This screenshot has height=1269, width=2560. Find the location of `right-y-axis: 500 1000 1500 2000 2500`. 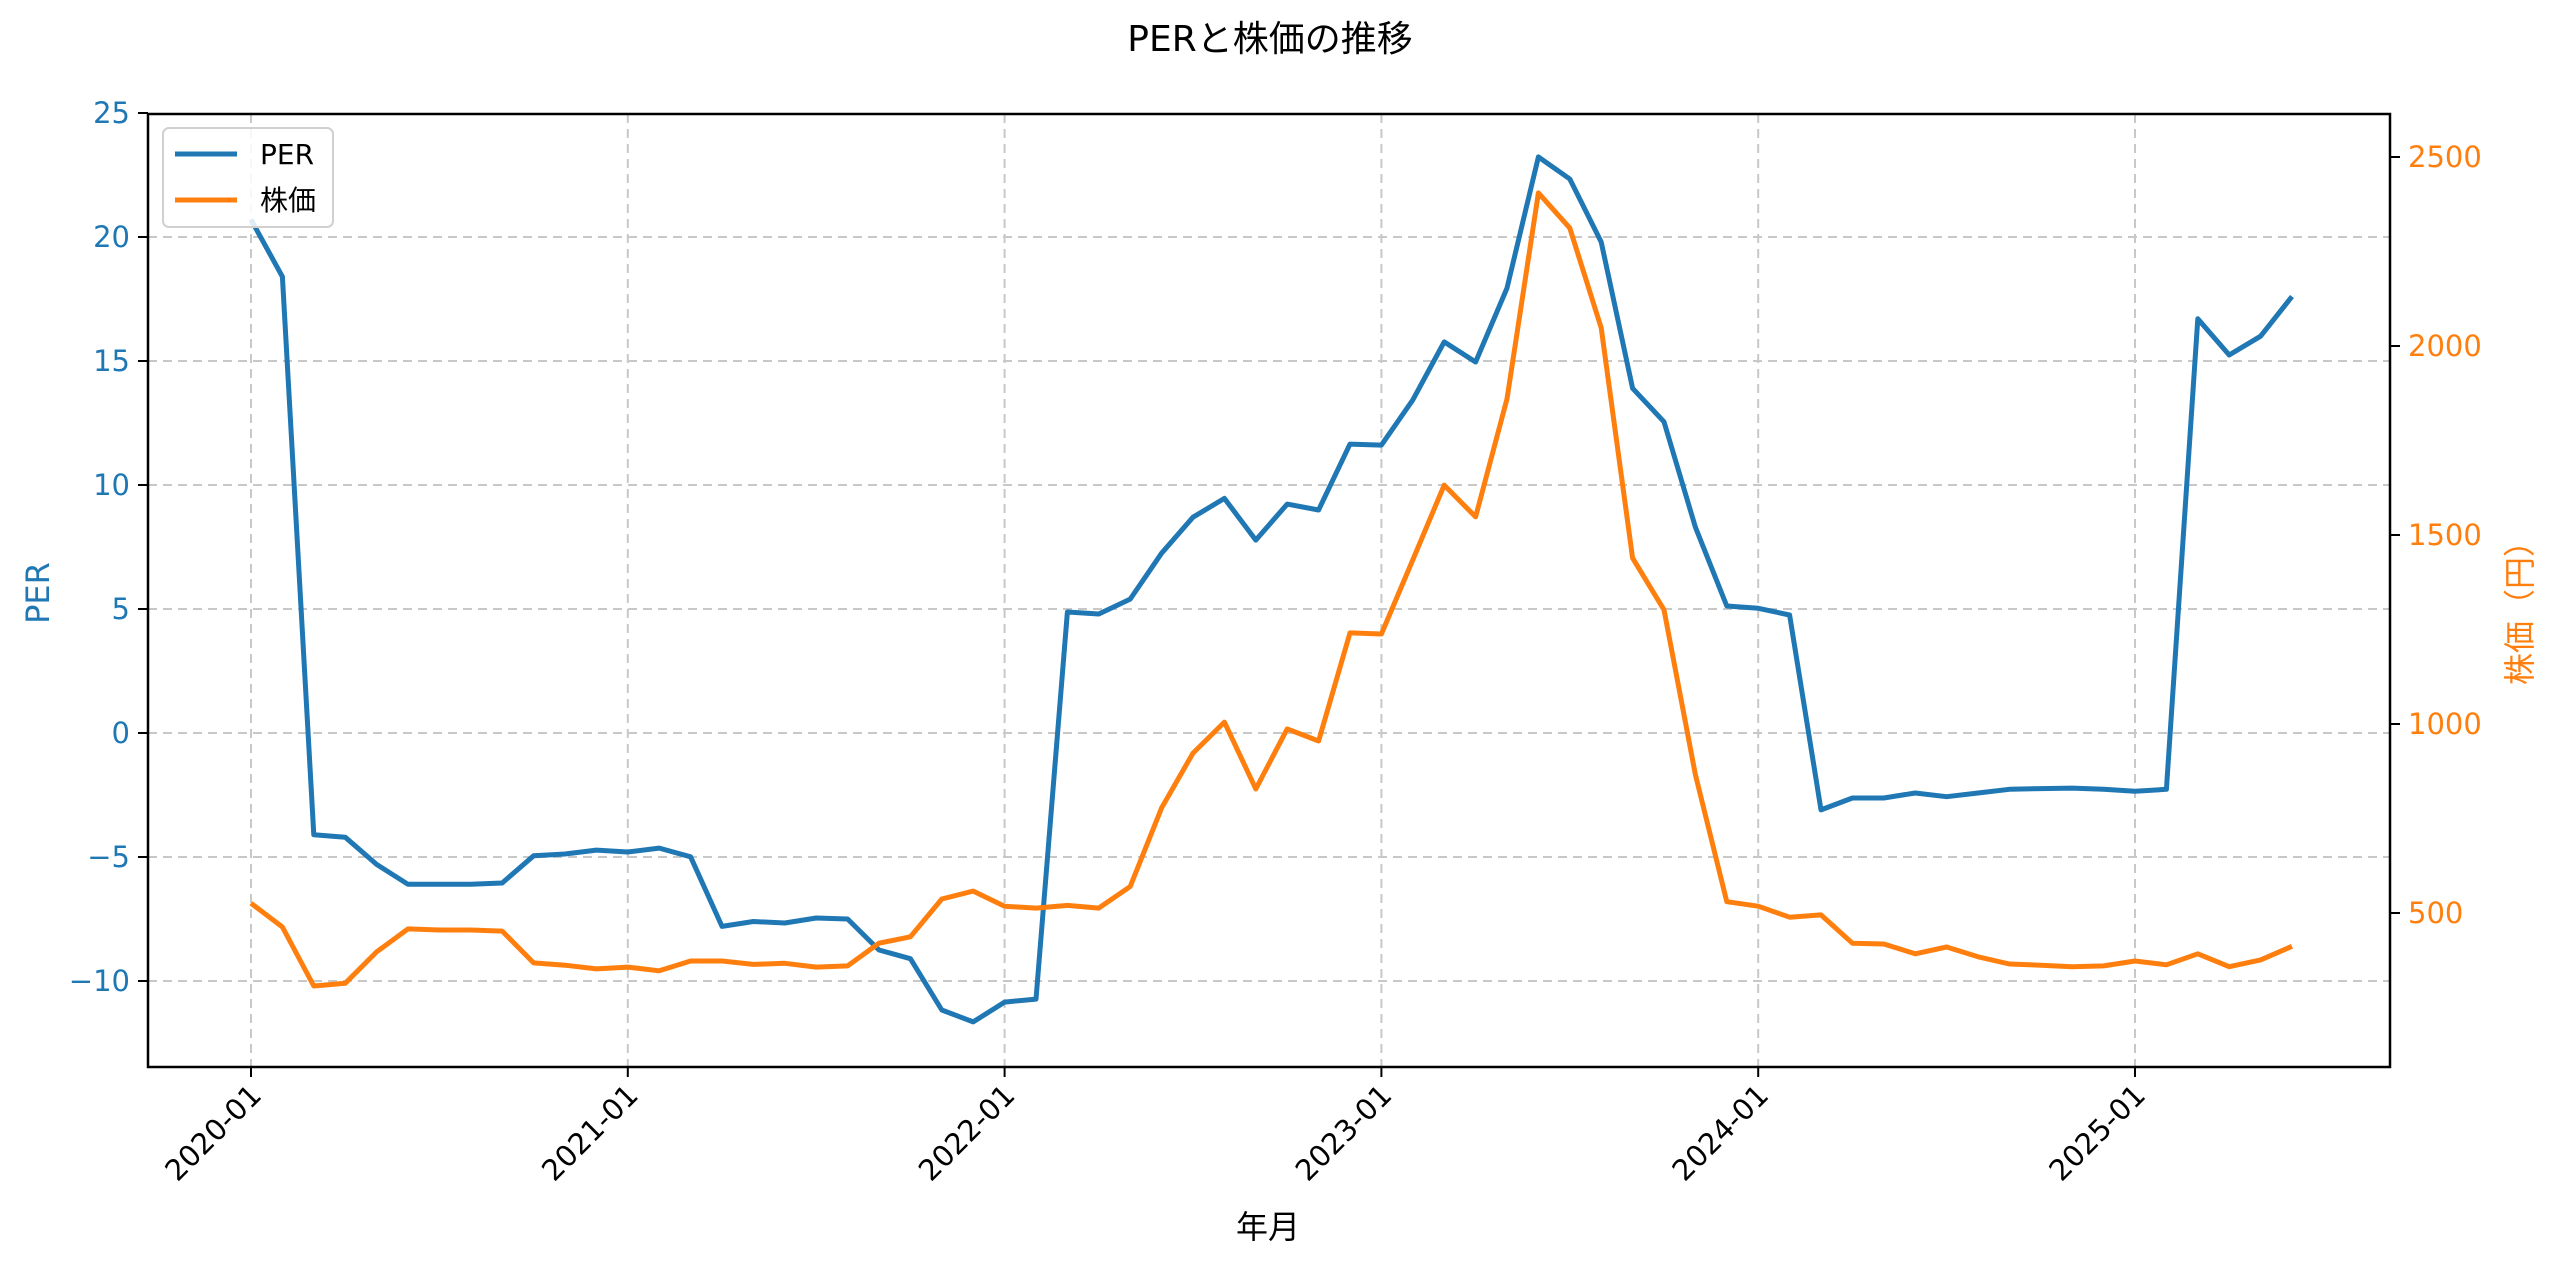

right-y-axis: 500 1000 1500 2000 2500 is located at coordinates (2436, 535).